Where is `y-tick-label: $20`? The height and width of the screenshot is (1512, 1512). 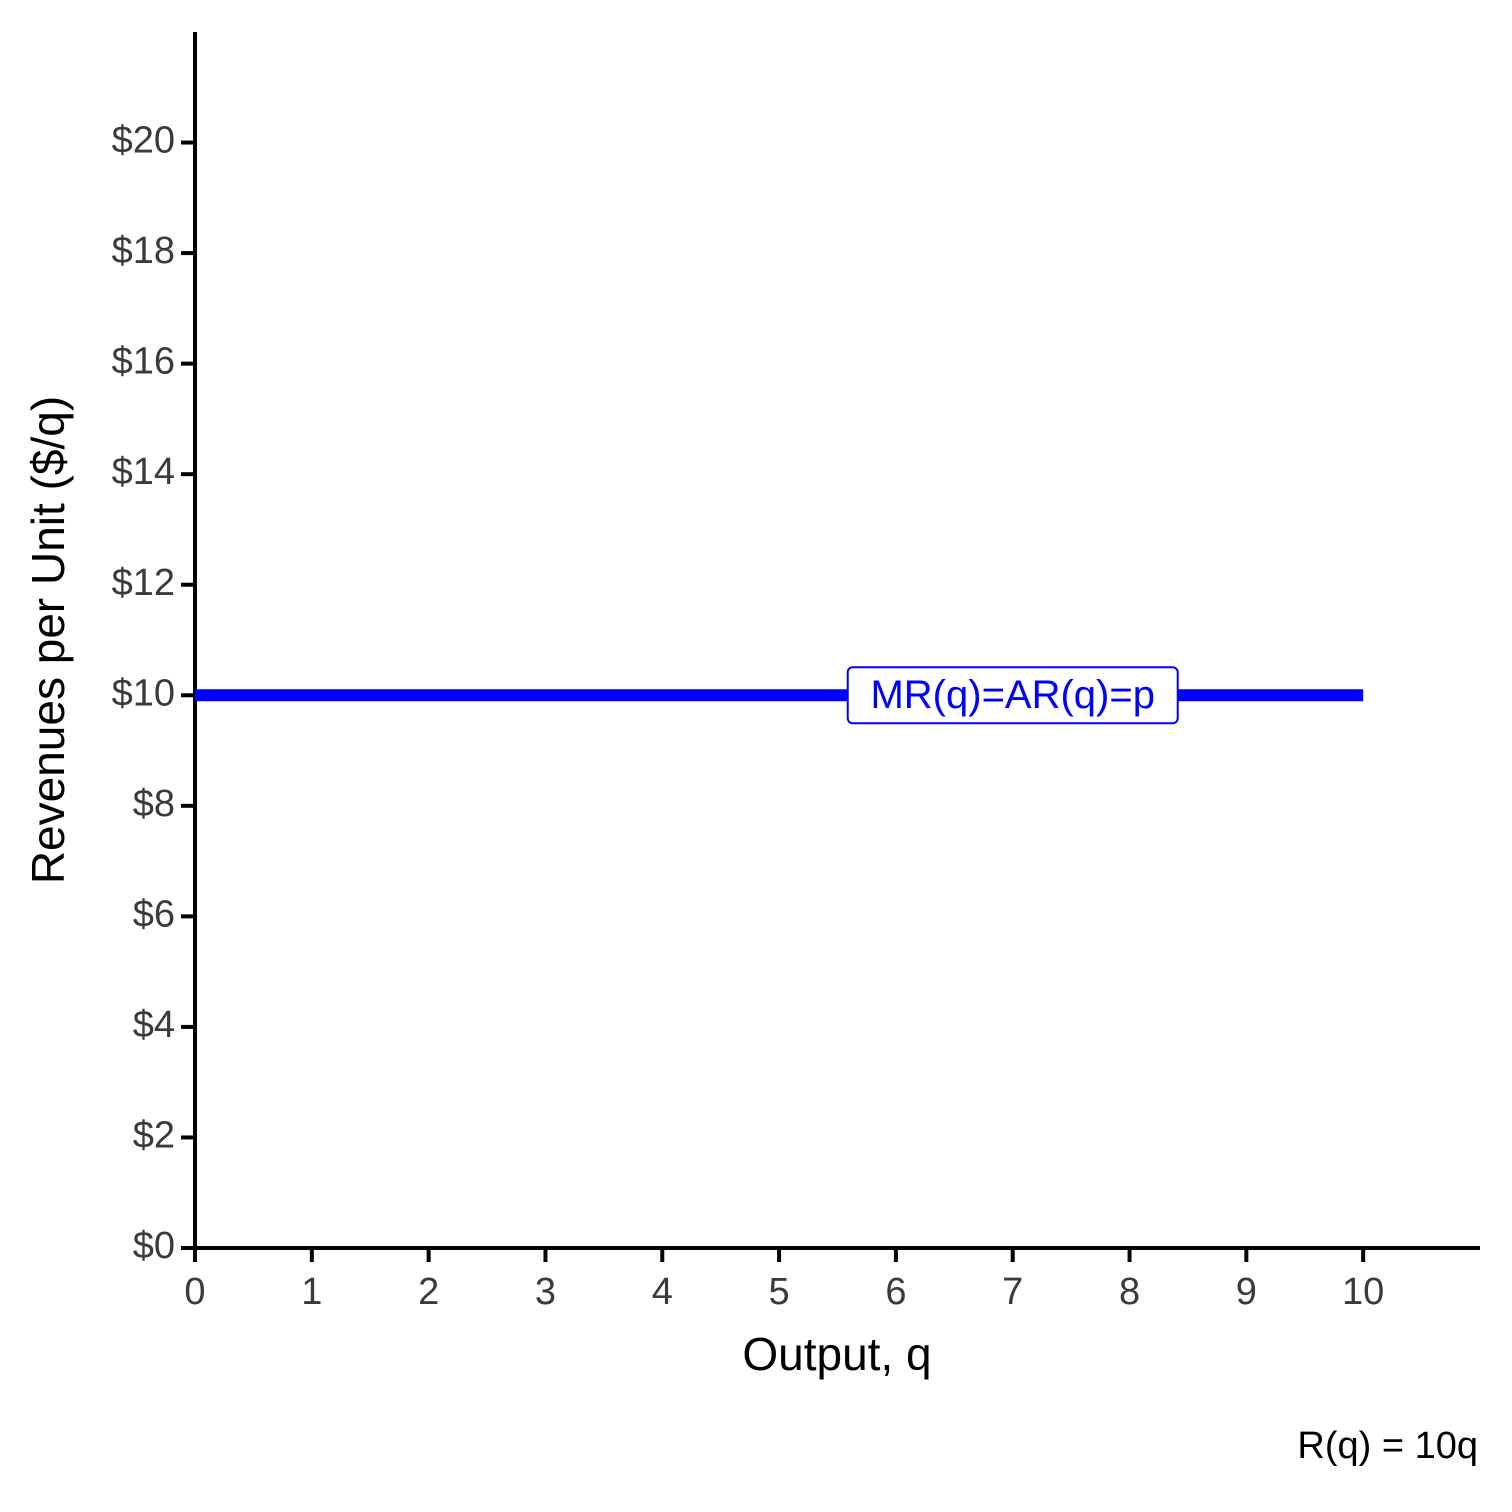 y-tick-label: $20 is located at coordinates (143, 141).